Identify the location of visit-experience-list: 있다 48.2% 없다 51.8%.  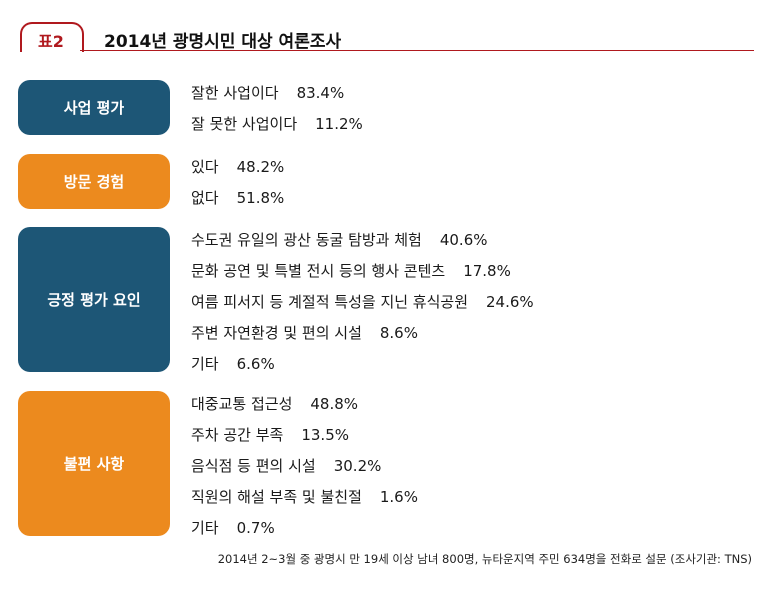
(237, 183).